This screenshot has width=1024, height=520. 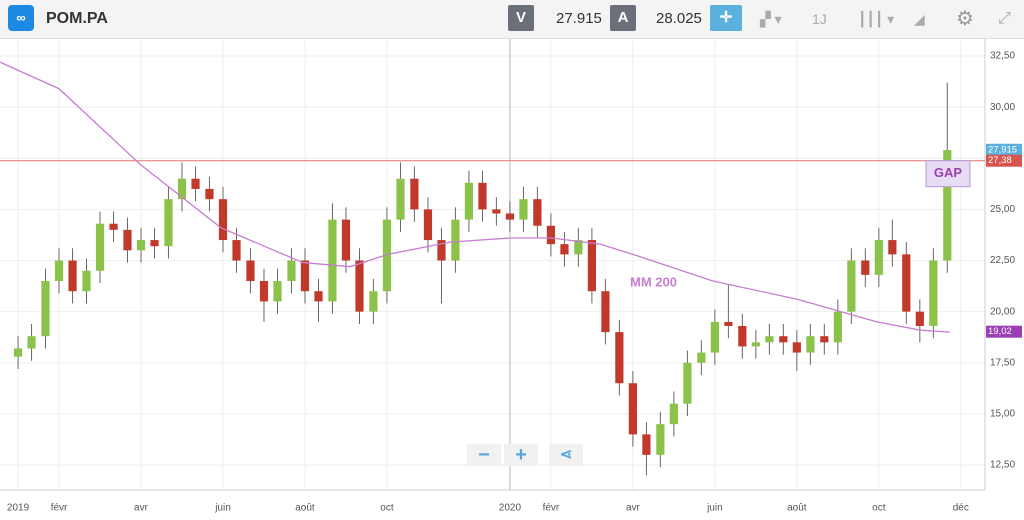 What do you see at coordinates (1000, 160) in the screenshot?
I see `price-label: 27,38` at bounding box center [1000, 160].